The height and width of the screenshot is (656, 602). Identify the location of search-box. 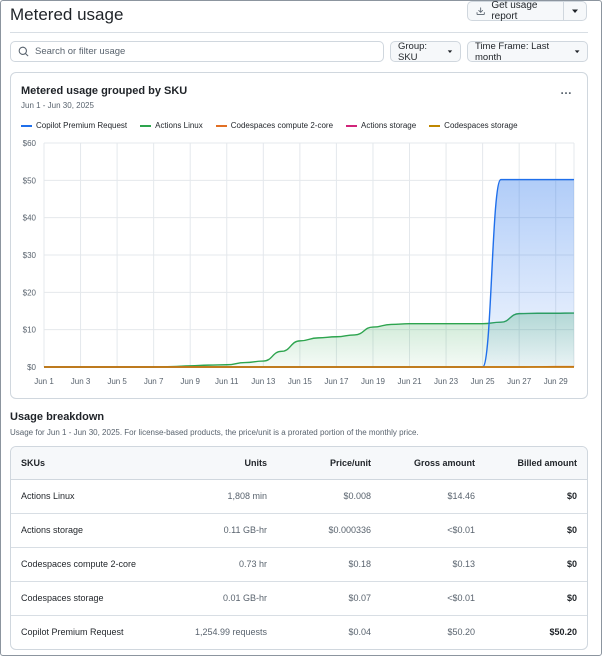
(197, 51).